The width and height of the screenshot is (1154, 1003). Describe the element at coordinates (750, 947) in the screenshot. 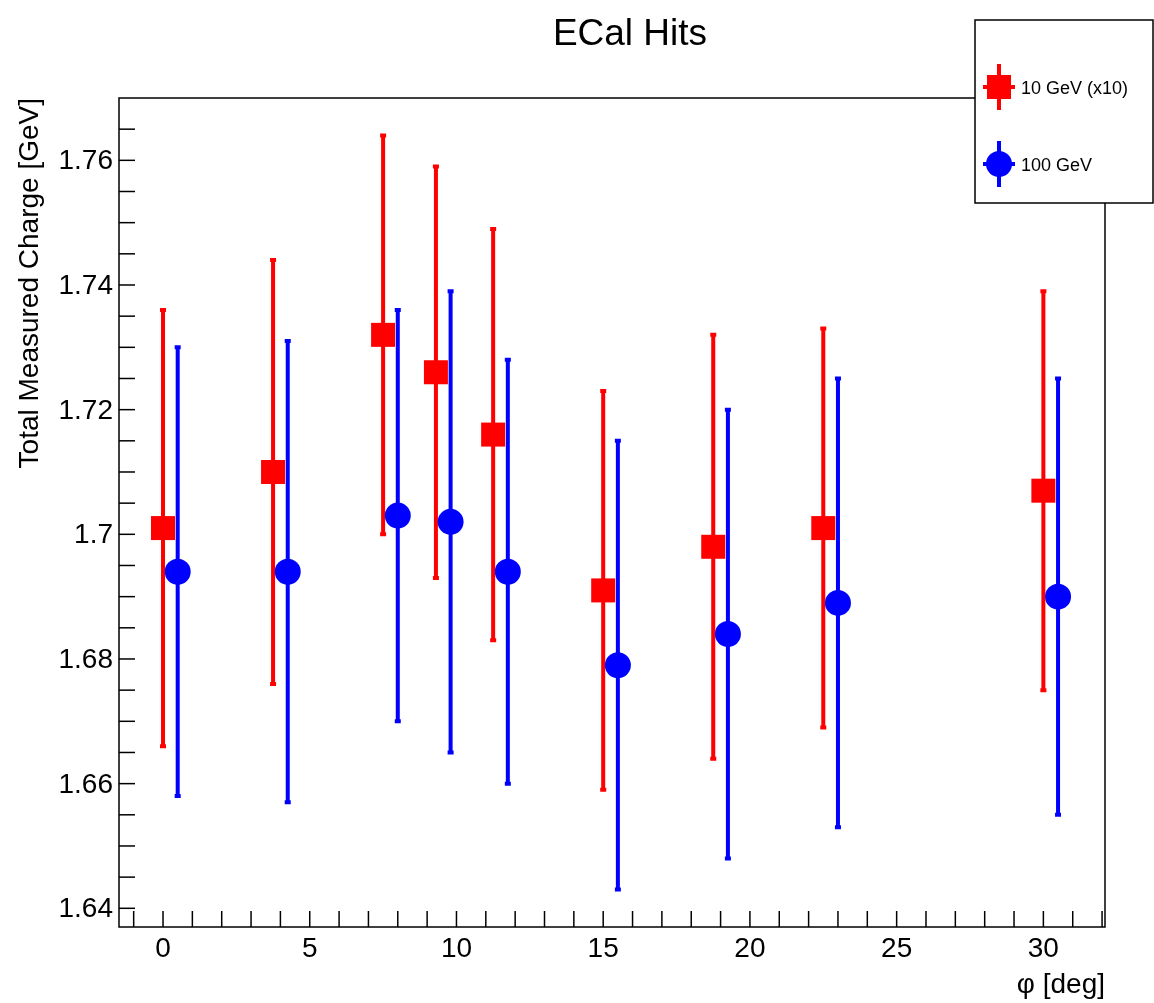

I see `x-tick-label: 20` at that location.